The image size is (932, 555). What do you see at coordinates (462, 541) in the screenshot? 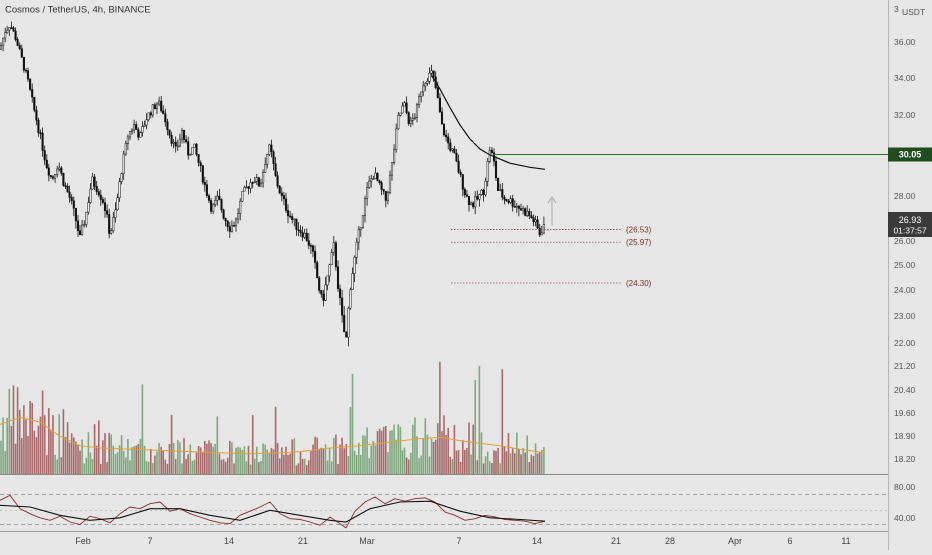
I see `time-axis: Feb 7 14 21 Mar 7 14 21 28 Apr 6 11` at bounding box center [462, 541].